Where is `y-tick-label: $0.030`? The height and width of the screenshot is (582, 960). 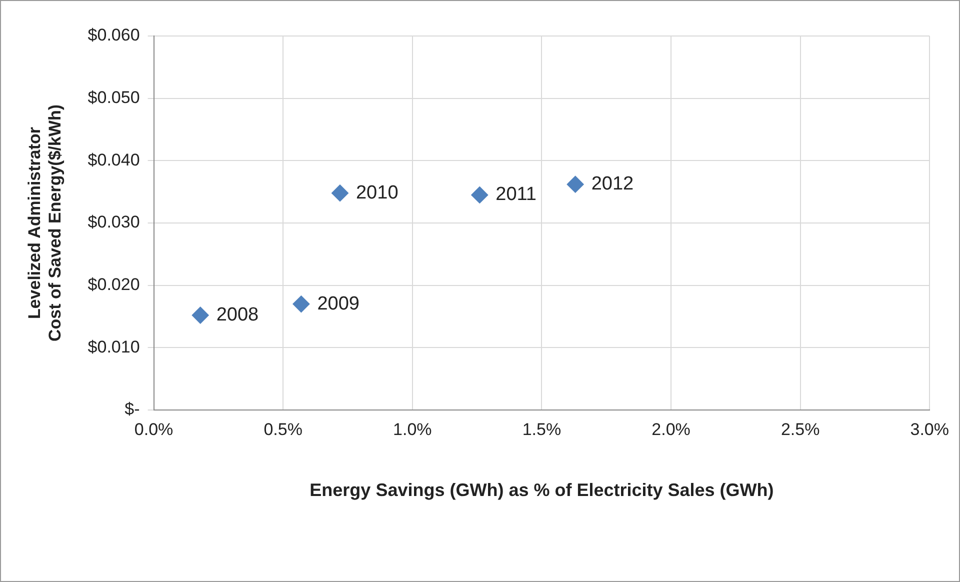
y-tick-label: $0.030 is located at coordinates (114, 222).